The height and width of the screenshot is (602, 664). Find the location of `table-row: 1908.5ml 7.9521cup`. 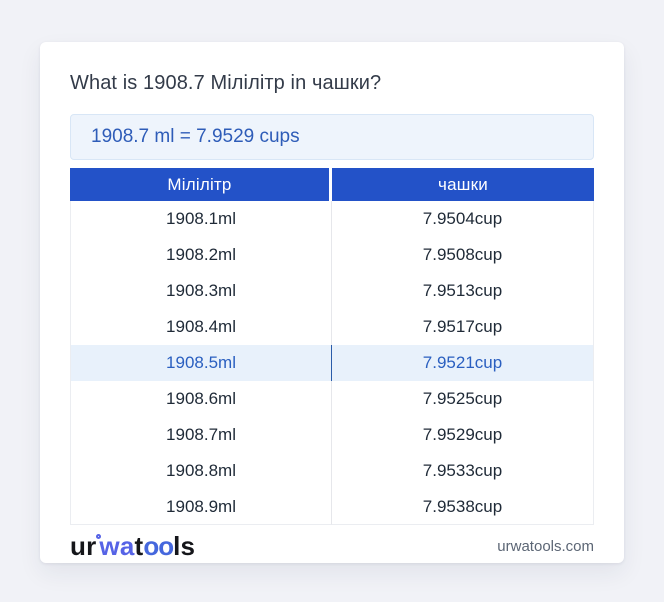

table-row: 1908.5ml 7.9521cup is located at coordinates (332, 363).